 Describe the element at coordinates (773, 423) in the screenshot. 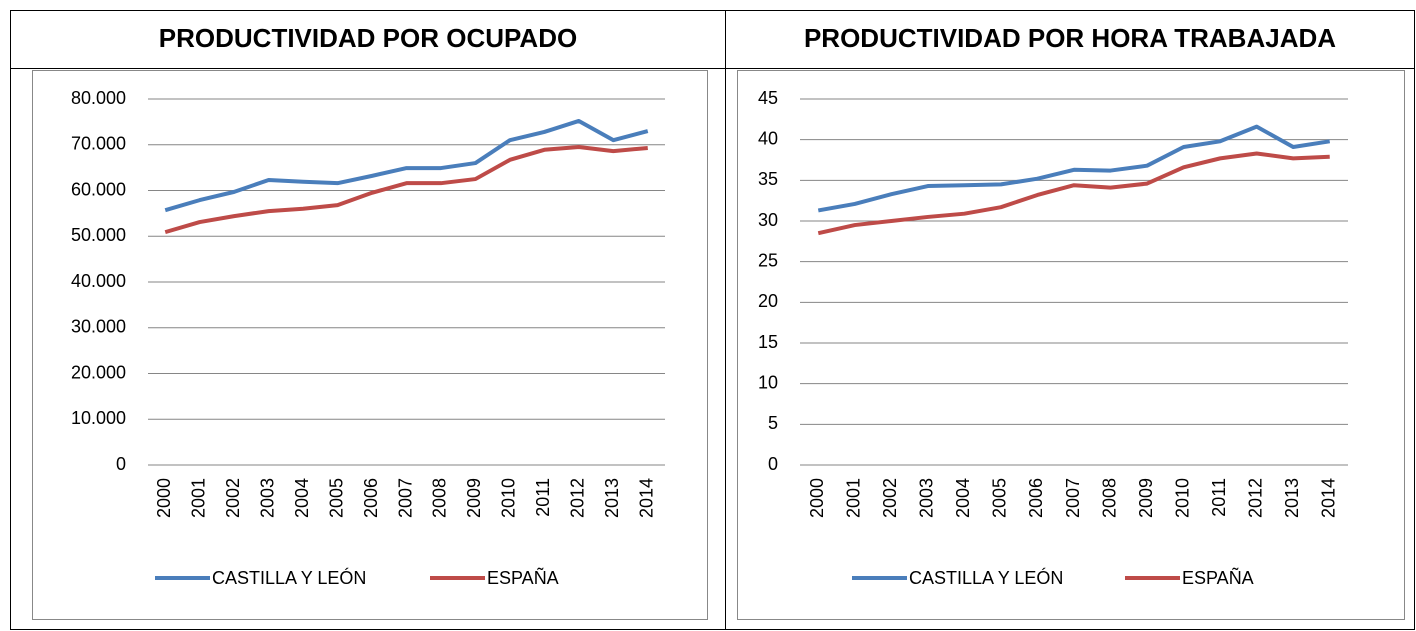

I see `y-tick-label: 5` at that location.